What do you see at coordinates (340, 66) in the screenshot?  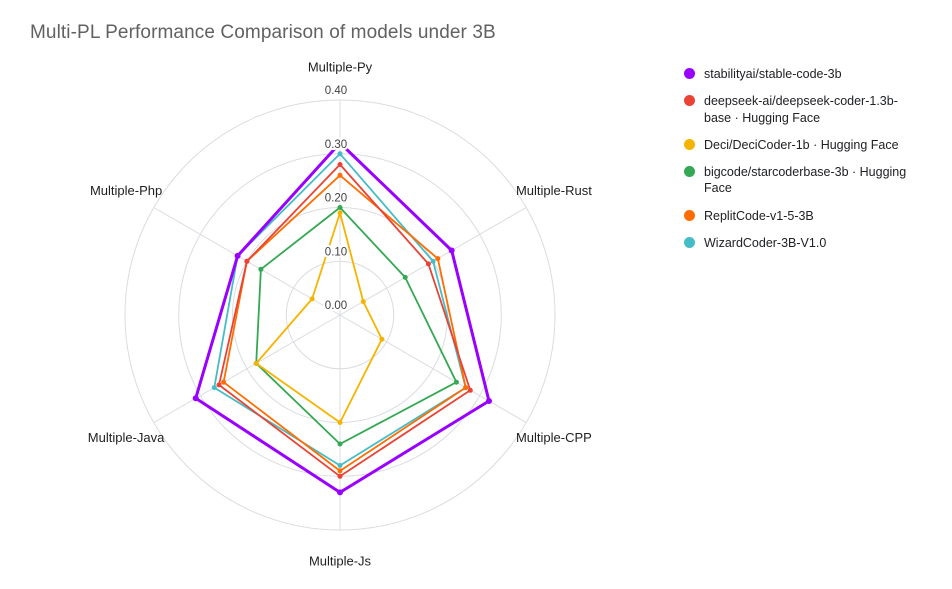 I see `axis-label: Multiple-Py` at bounding box center [340, 66].